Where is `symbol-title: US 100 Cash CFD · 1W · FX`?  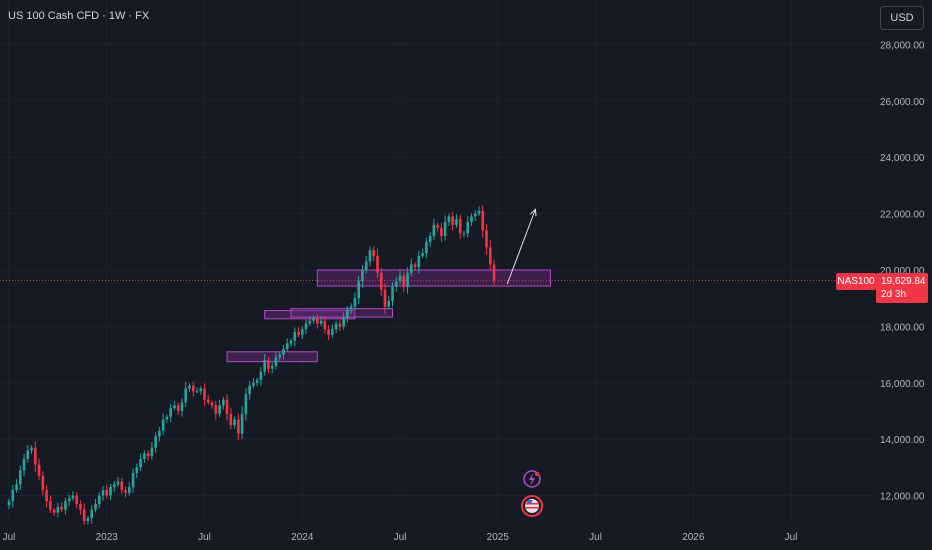
symbol-title: US 100 Cash CFD · 1W · FX is located at coordinates (79, 16).